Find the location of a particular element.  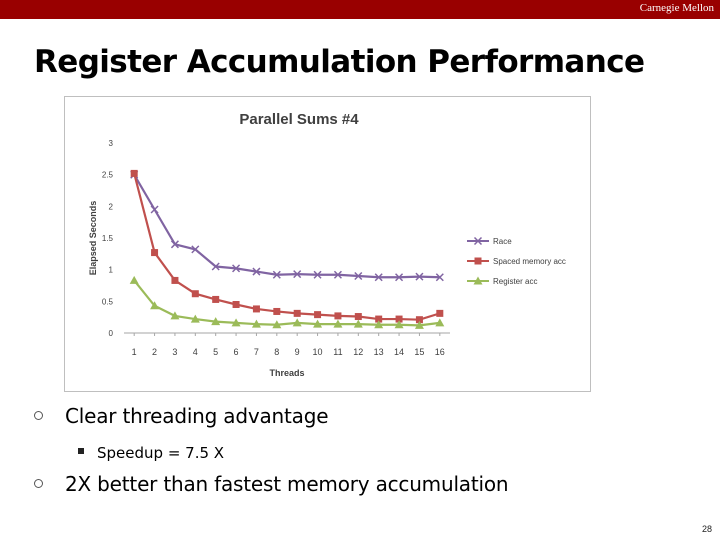

x-tick-label: 14 is located at coordinates (399, 352).